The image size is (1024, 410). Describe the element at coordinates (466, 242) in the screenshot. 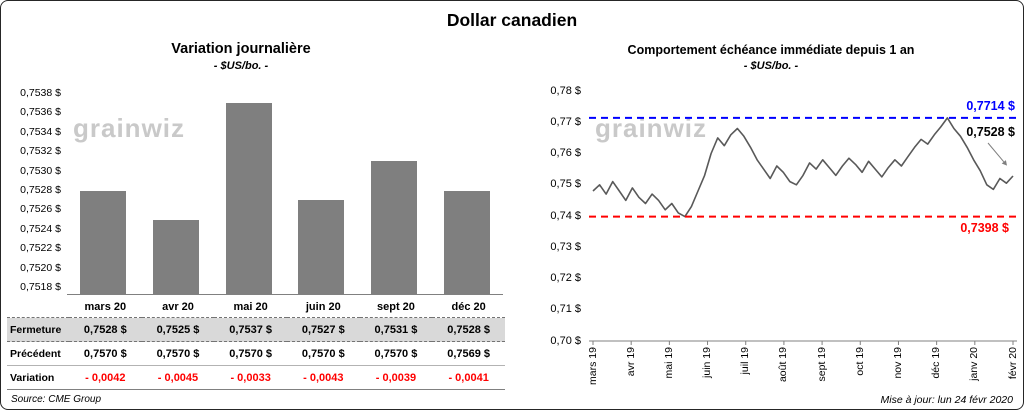

I see `bar-déc-20` at that location.